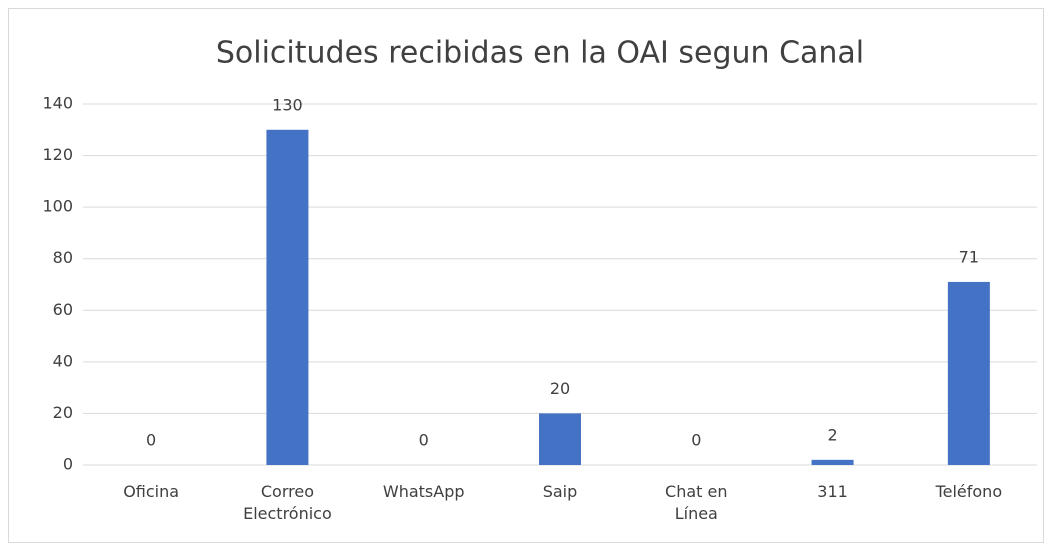 The image size is (1052, 551). I want to click on x-tick-label: Saip, so click(560, 491).